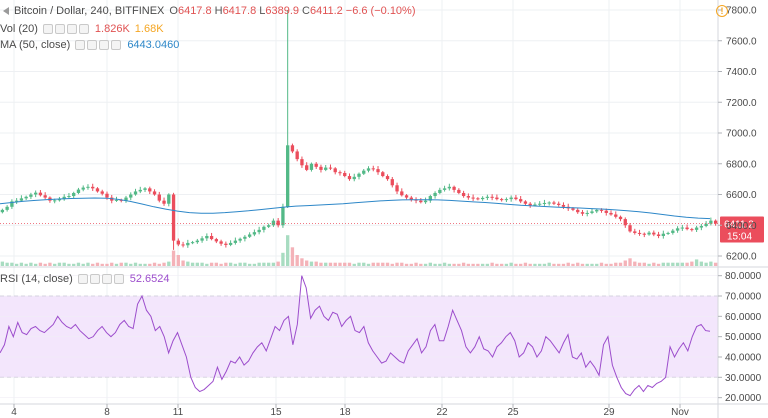  What do you see at coordinates (741, 103) in the screenshot?
I see `price-tick-label: 7200.0` at bounding box center [741, 103].